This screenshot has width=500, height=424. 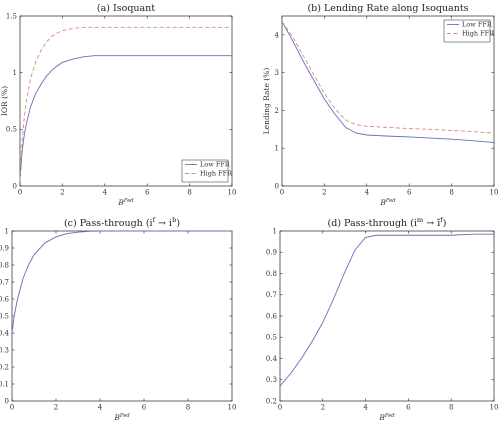 What do you see at coordinates (277, 111) in the screenshot?
I see `y-tick-label: 2` at bounding box center [277, 111].